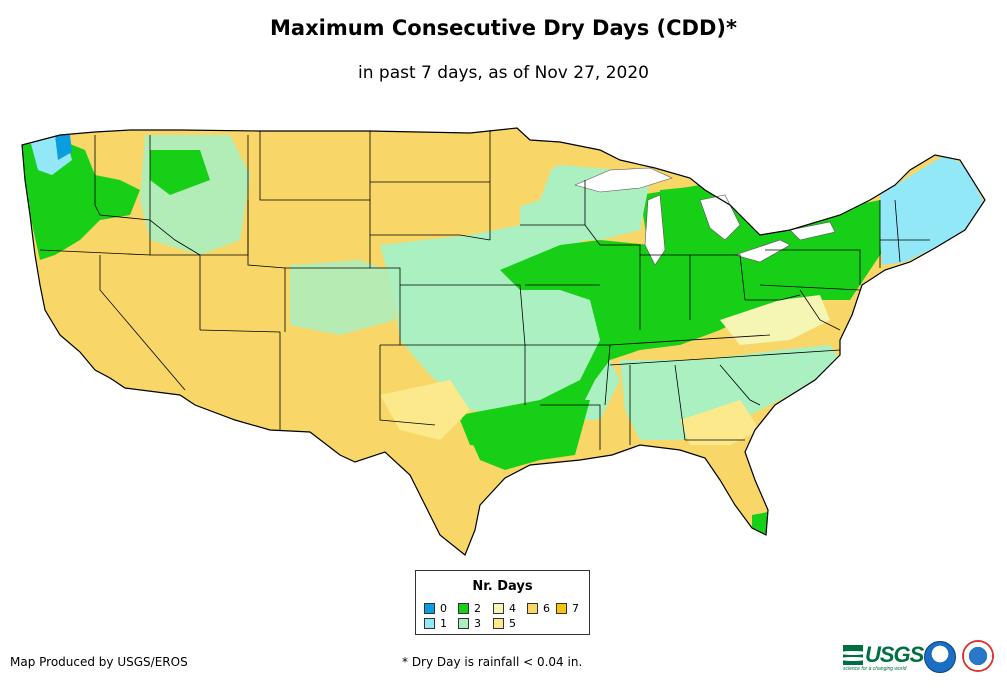 The height and width of the screenshot is (691, 1007). I want to click on legend-item-5: 5, so click(504, 623).